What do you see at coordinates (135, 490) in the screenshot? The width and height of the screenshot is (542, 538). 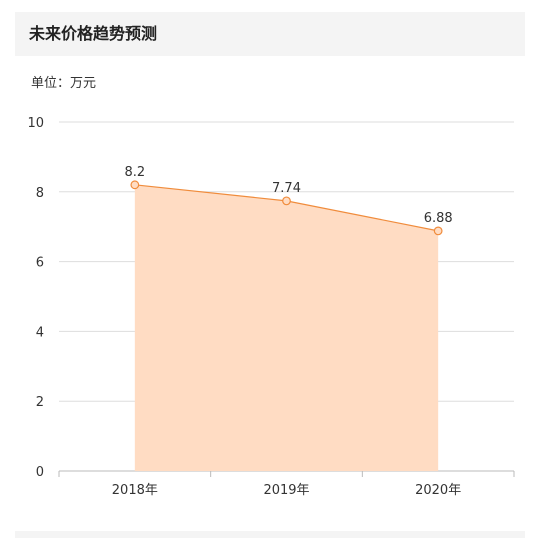 I see `x-tick-label: 2018年` at bounding box center [135, 490].